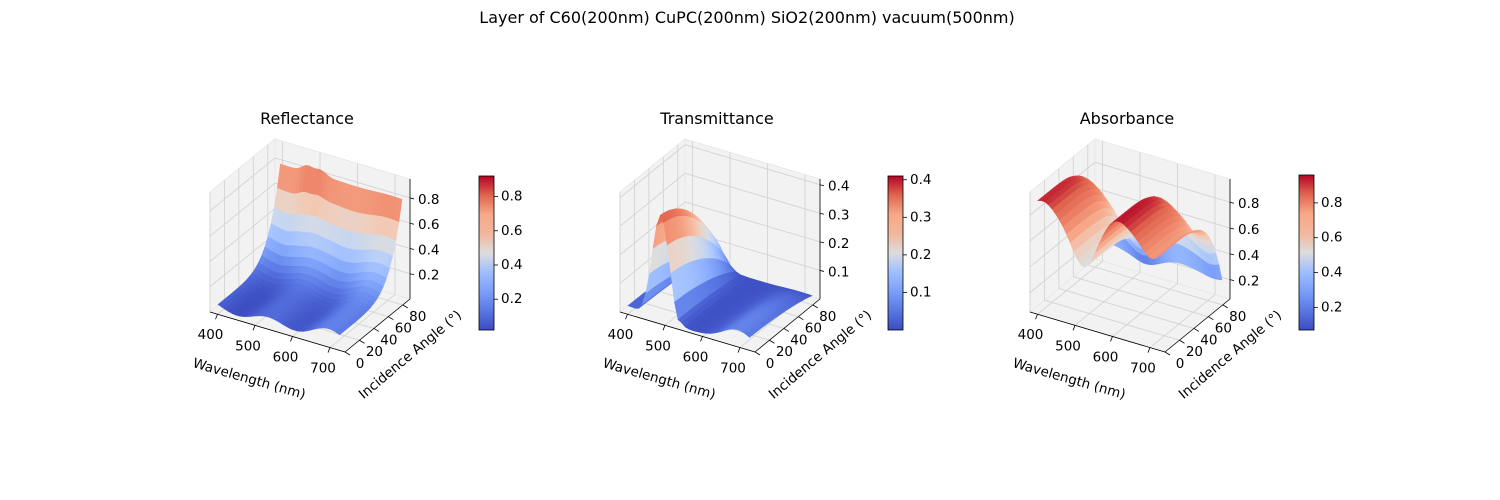 The image size is (1500, 500). I want to click on panel-title: Reflectance, so click(307, 118).